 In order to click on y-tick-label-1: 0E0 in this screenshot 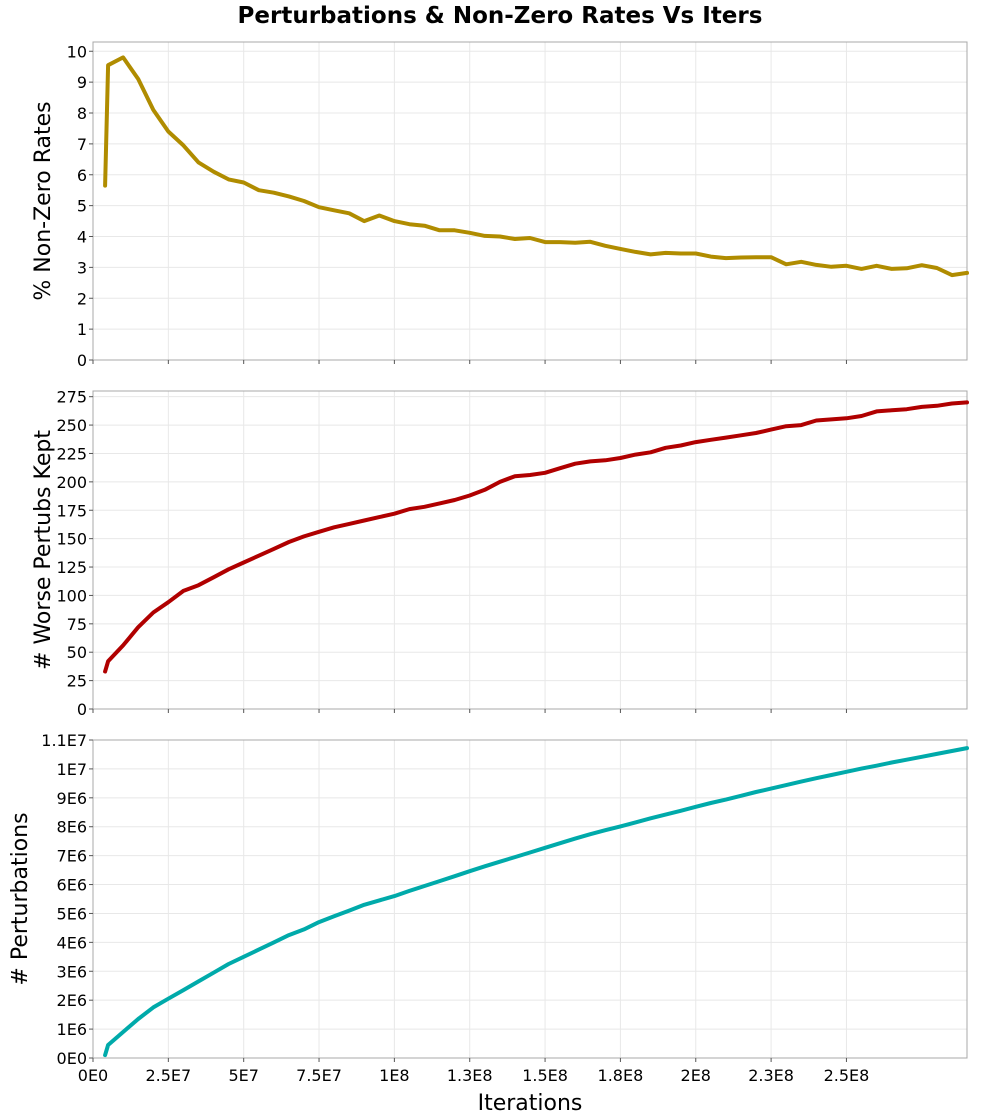, I will do `click(72, 1058)`.